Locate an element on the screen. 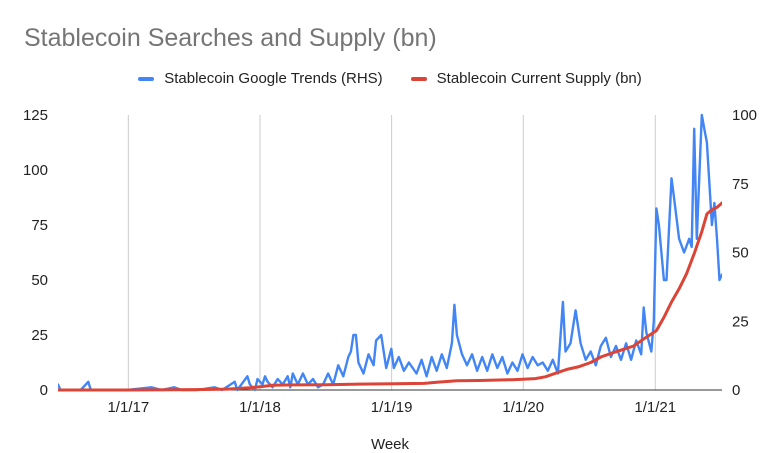 Image resolution: width=780 pixels, height=453 pixels. legend-swatch-trends is located at coordinates (146, 78).